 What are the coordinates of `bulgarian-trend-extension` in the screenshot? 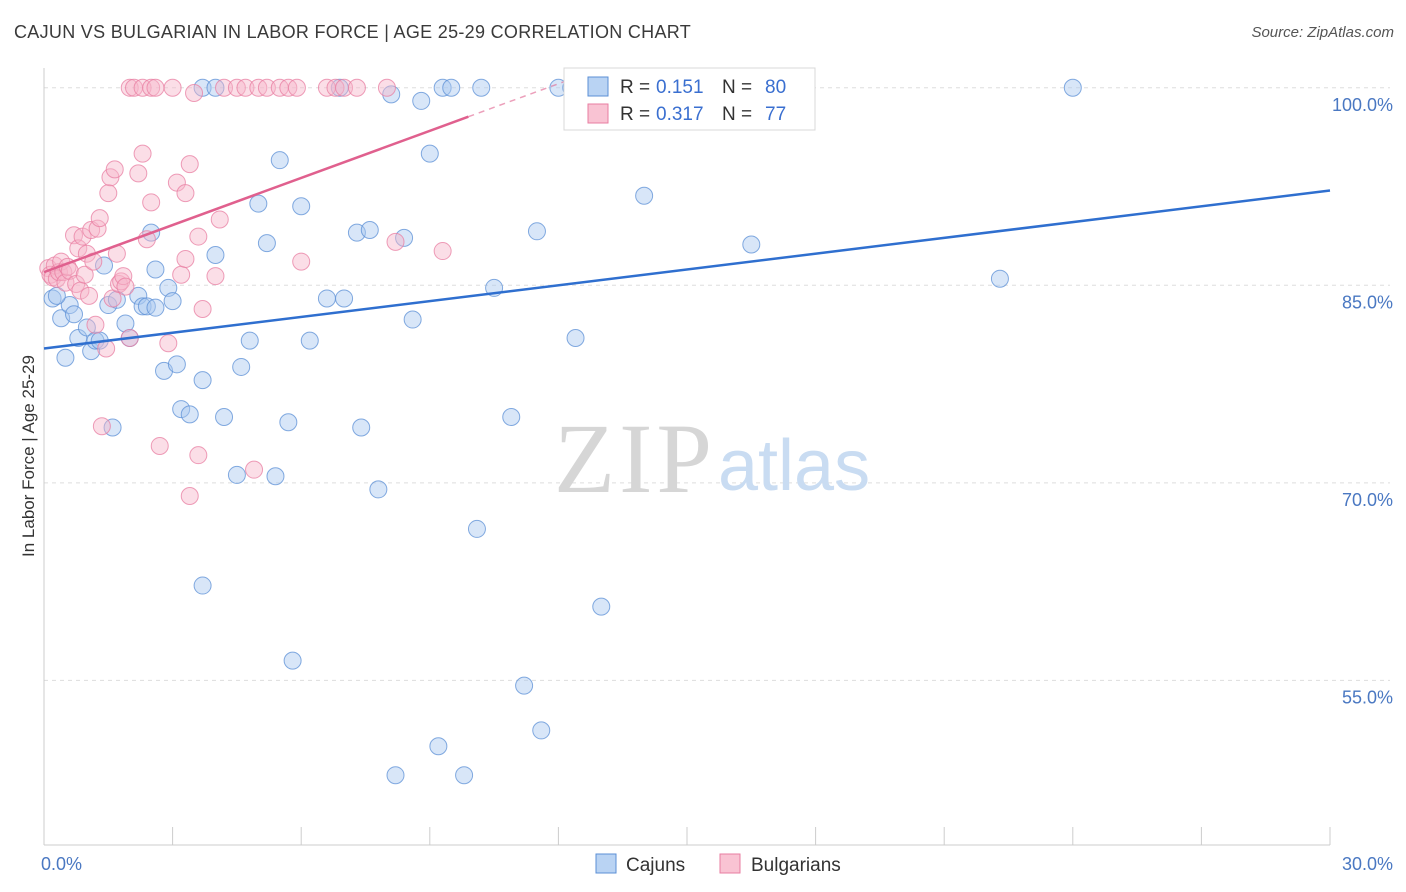 It's located at (524, 96).